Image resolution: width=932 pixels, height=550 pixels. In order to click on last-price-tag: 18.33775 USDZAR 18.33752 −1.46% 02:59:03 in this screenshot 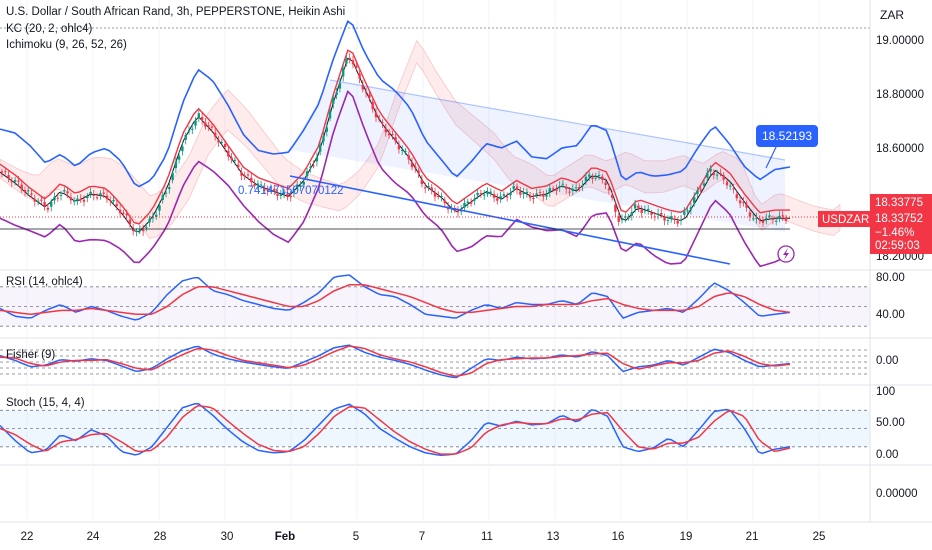, I will do `click(875, 224)`.